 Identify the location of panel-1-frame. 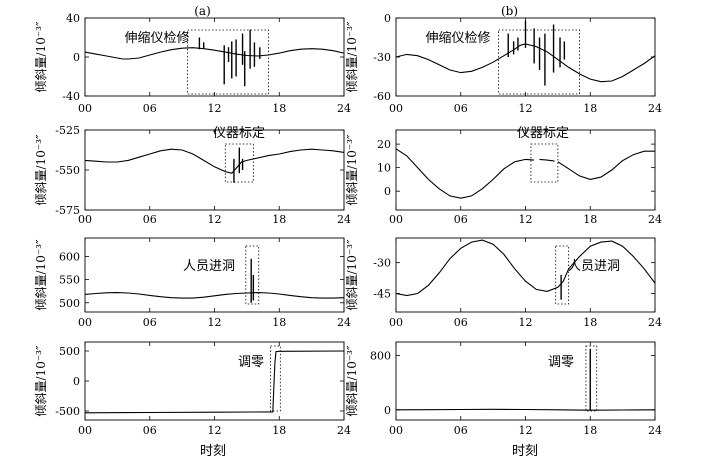
(214, 57).